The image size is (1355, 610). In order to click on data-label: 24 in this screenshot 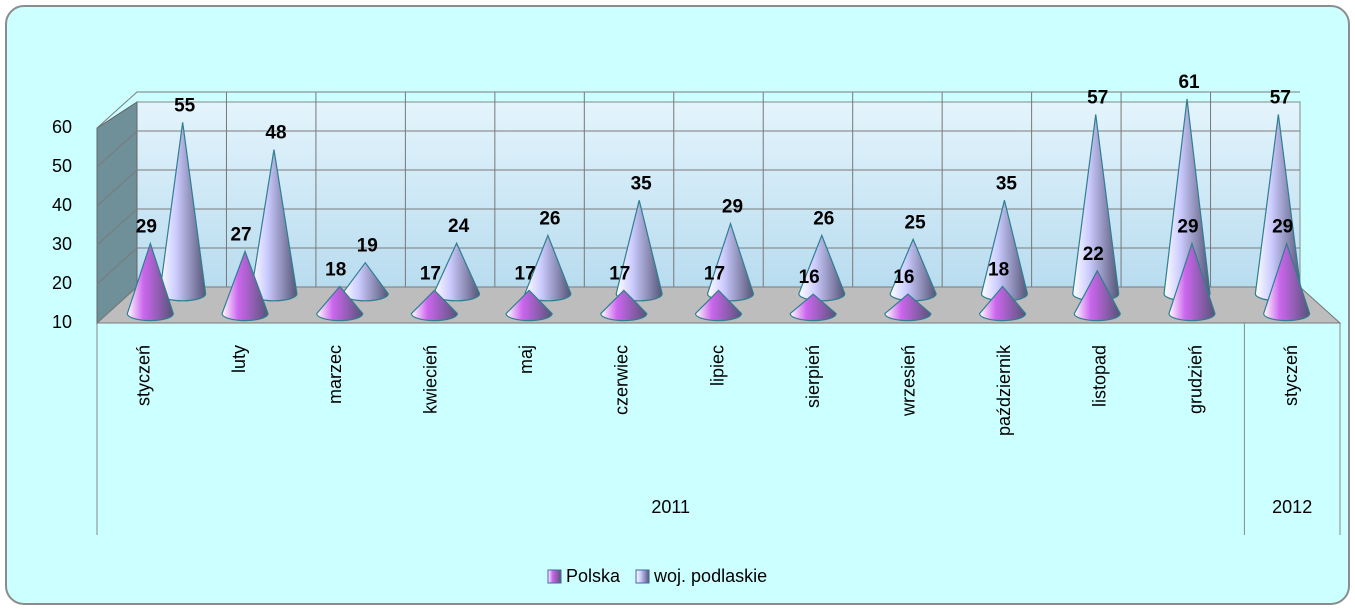, I will do `click(459, 226)`.